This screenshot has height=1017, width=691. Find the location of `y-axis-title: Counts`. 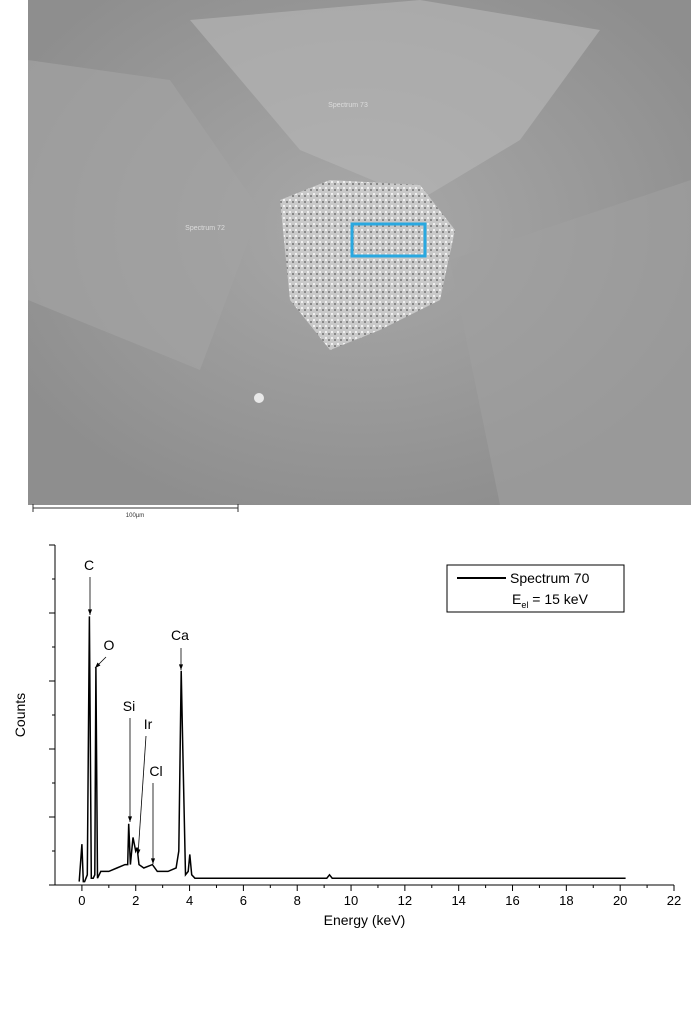

y-axis-title: Counts is located at coordinates (20, 715).